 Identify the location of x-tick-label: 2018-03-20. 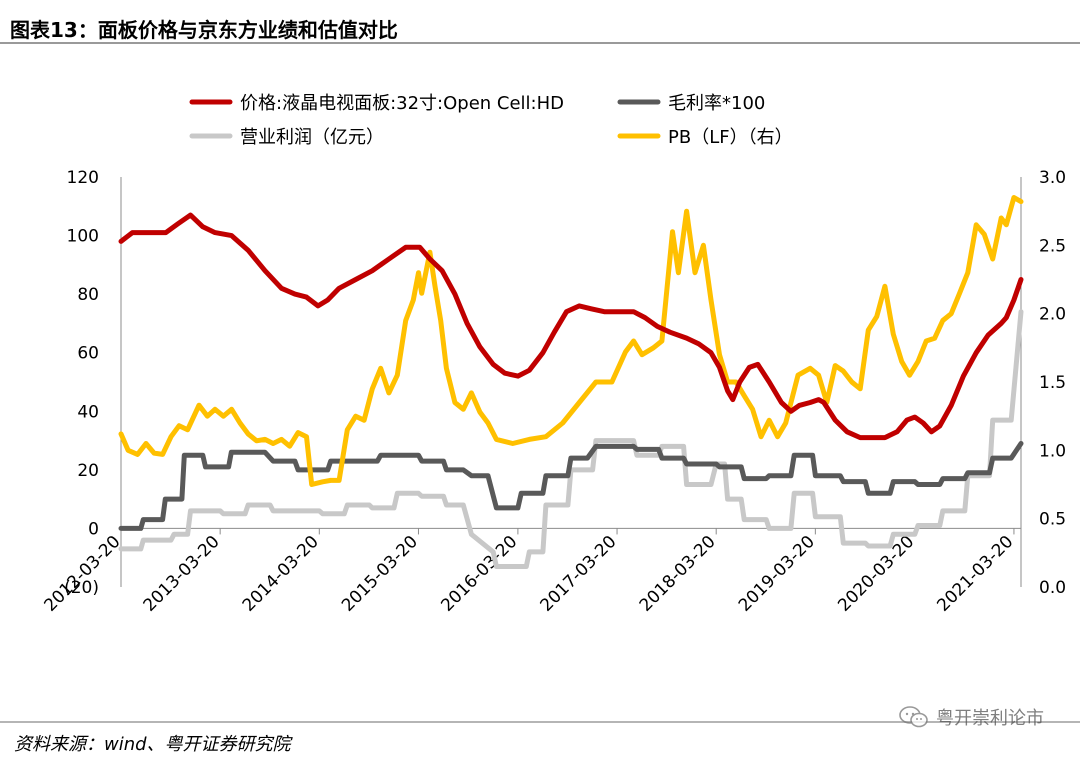
(678, 574).